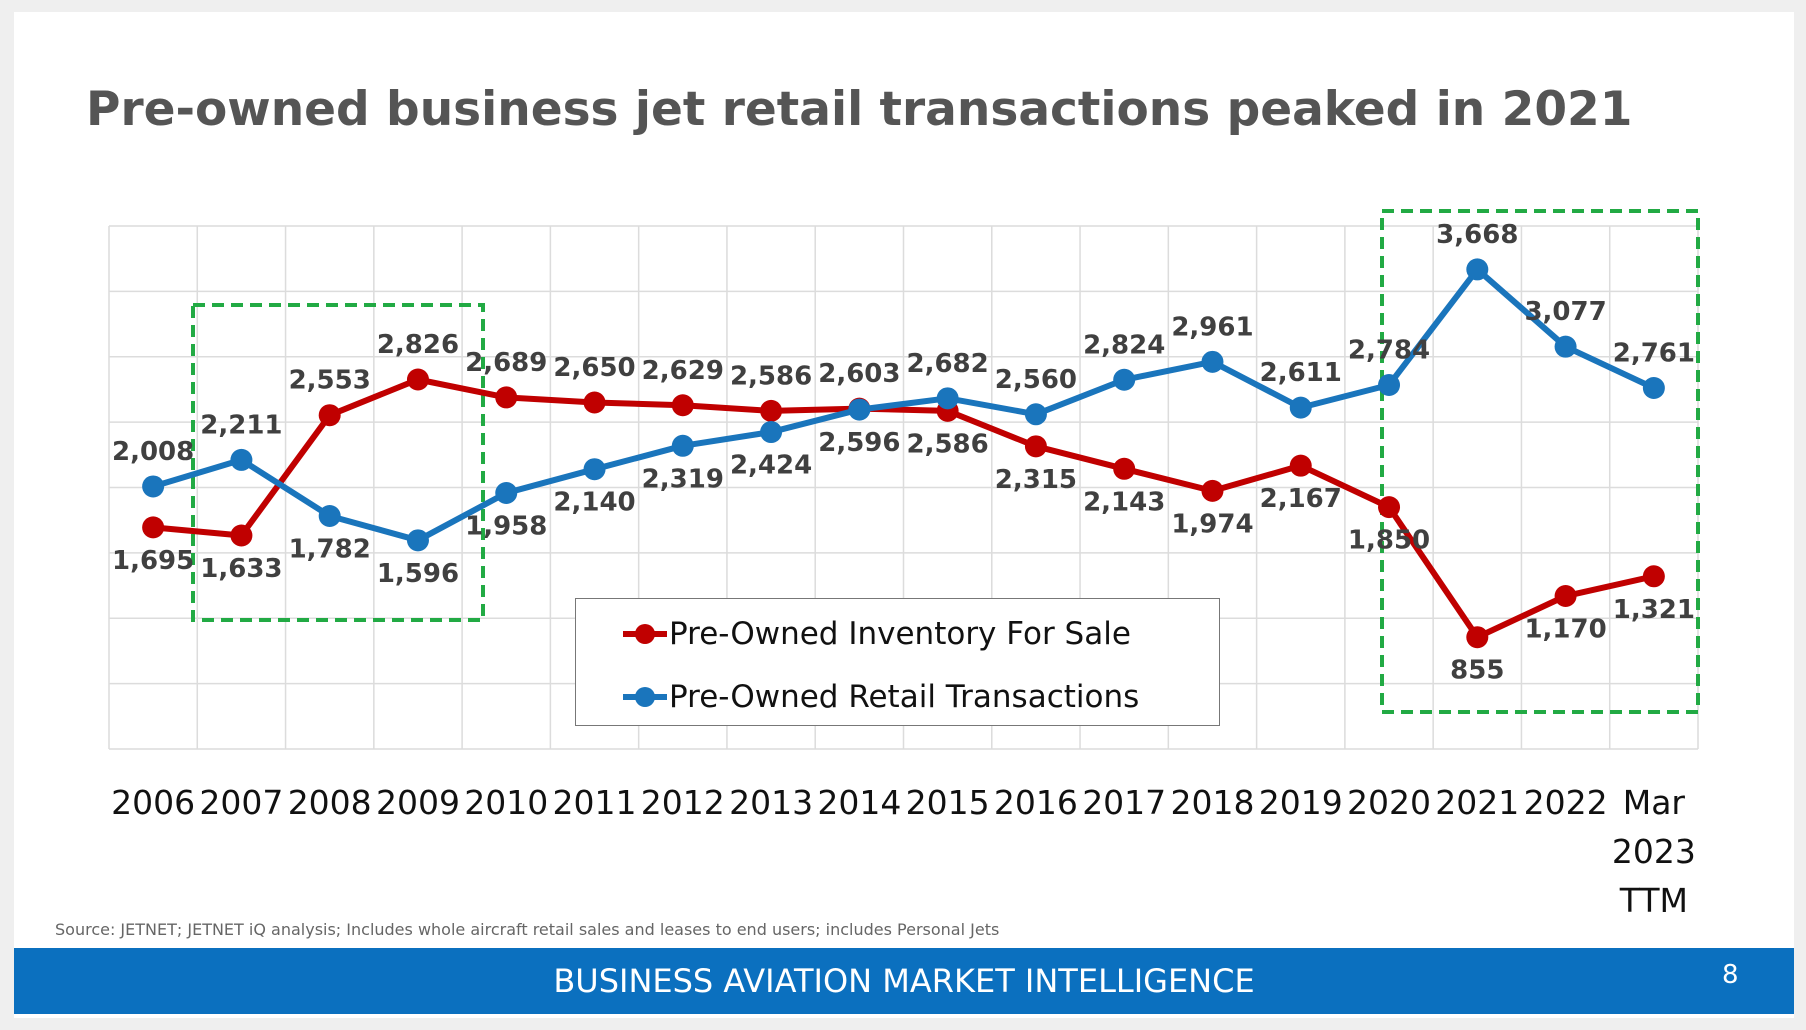 Image resolution: width=1806 pixels, height=1030 pixels. Describe the element at coordinates (771, 466) in the screenshot. I see `data-label: 2,424` at that location.